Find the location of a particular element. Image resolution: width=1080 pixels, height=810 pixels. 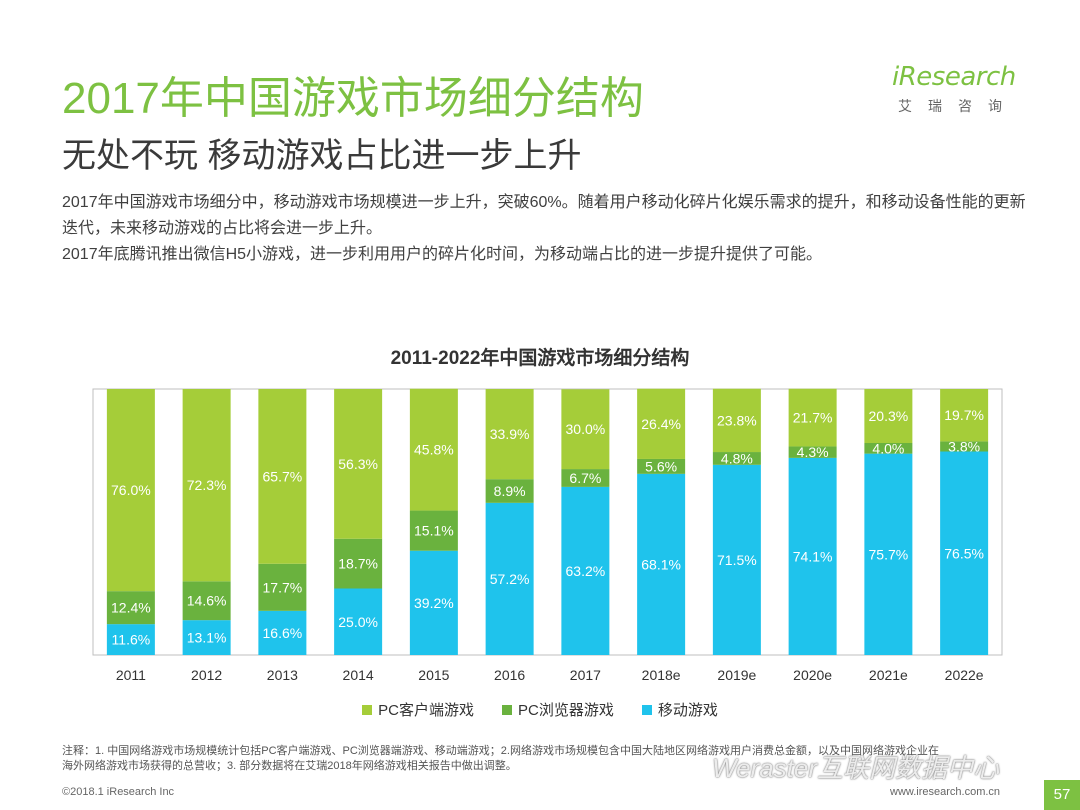

data-label-pc-browser-2019e: 4.8% is located at coordinates (737, 458).